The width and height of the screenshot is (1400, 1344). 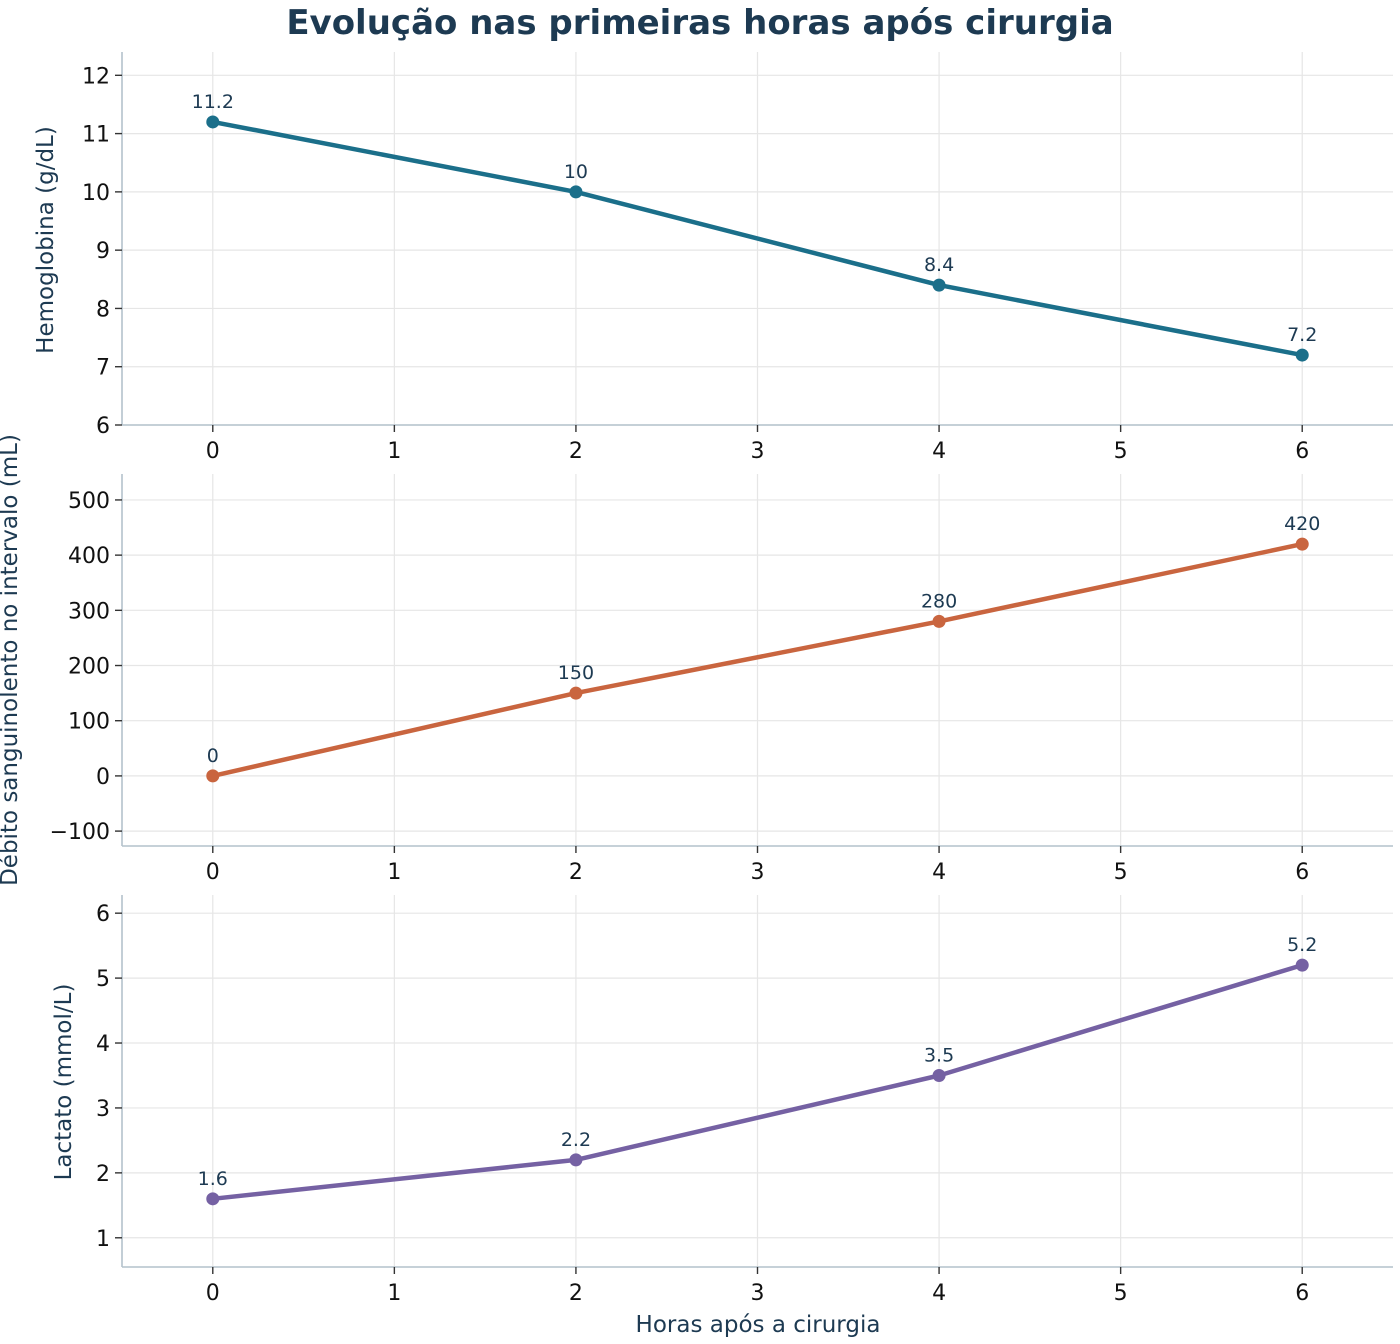 I want to click on y-tick-label: 500, so click(x=89, y=501).